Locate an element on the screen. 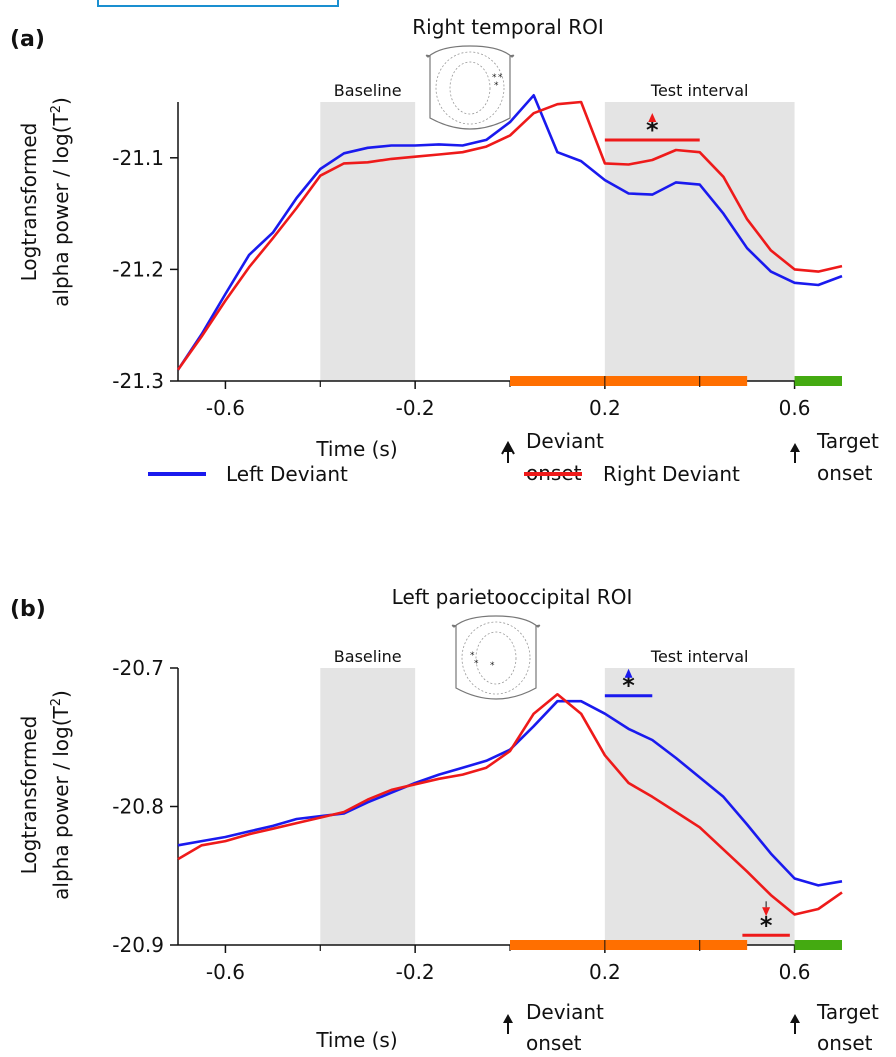 Image resolution: width=896 pixels, height=1057 pixels. significance-arrow-down is located at coordinates (766, 912).